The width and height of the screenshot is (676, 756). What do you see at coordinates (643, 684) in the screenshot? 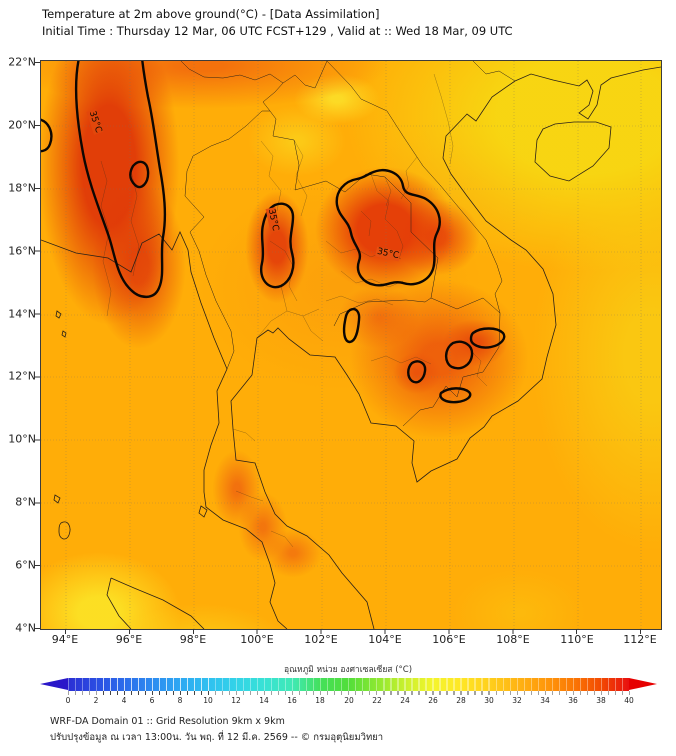
I see `colorbar-right-arrow` at bounding box center [643, 684].